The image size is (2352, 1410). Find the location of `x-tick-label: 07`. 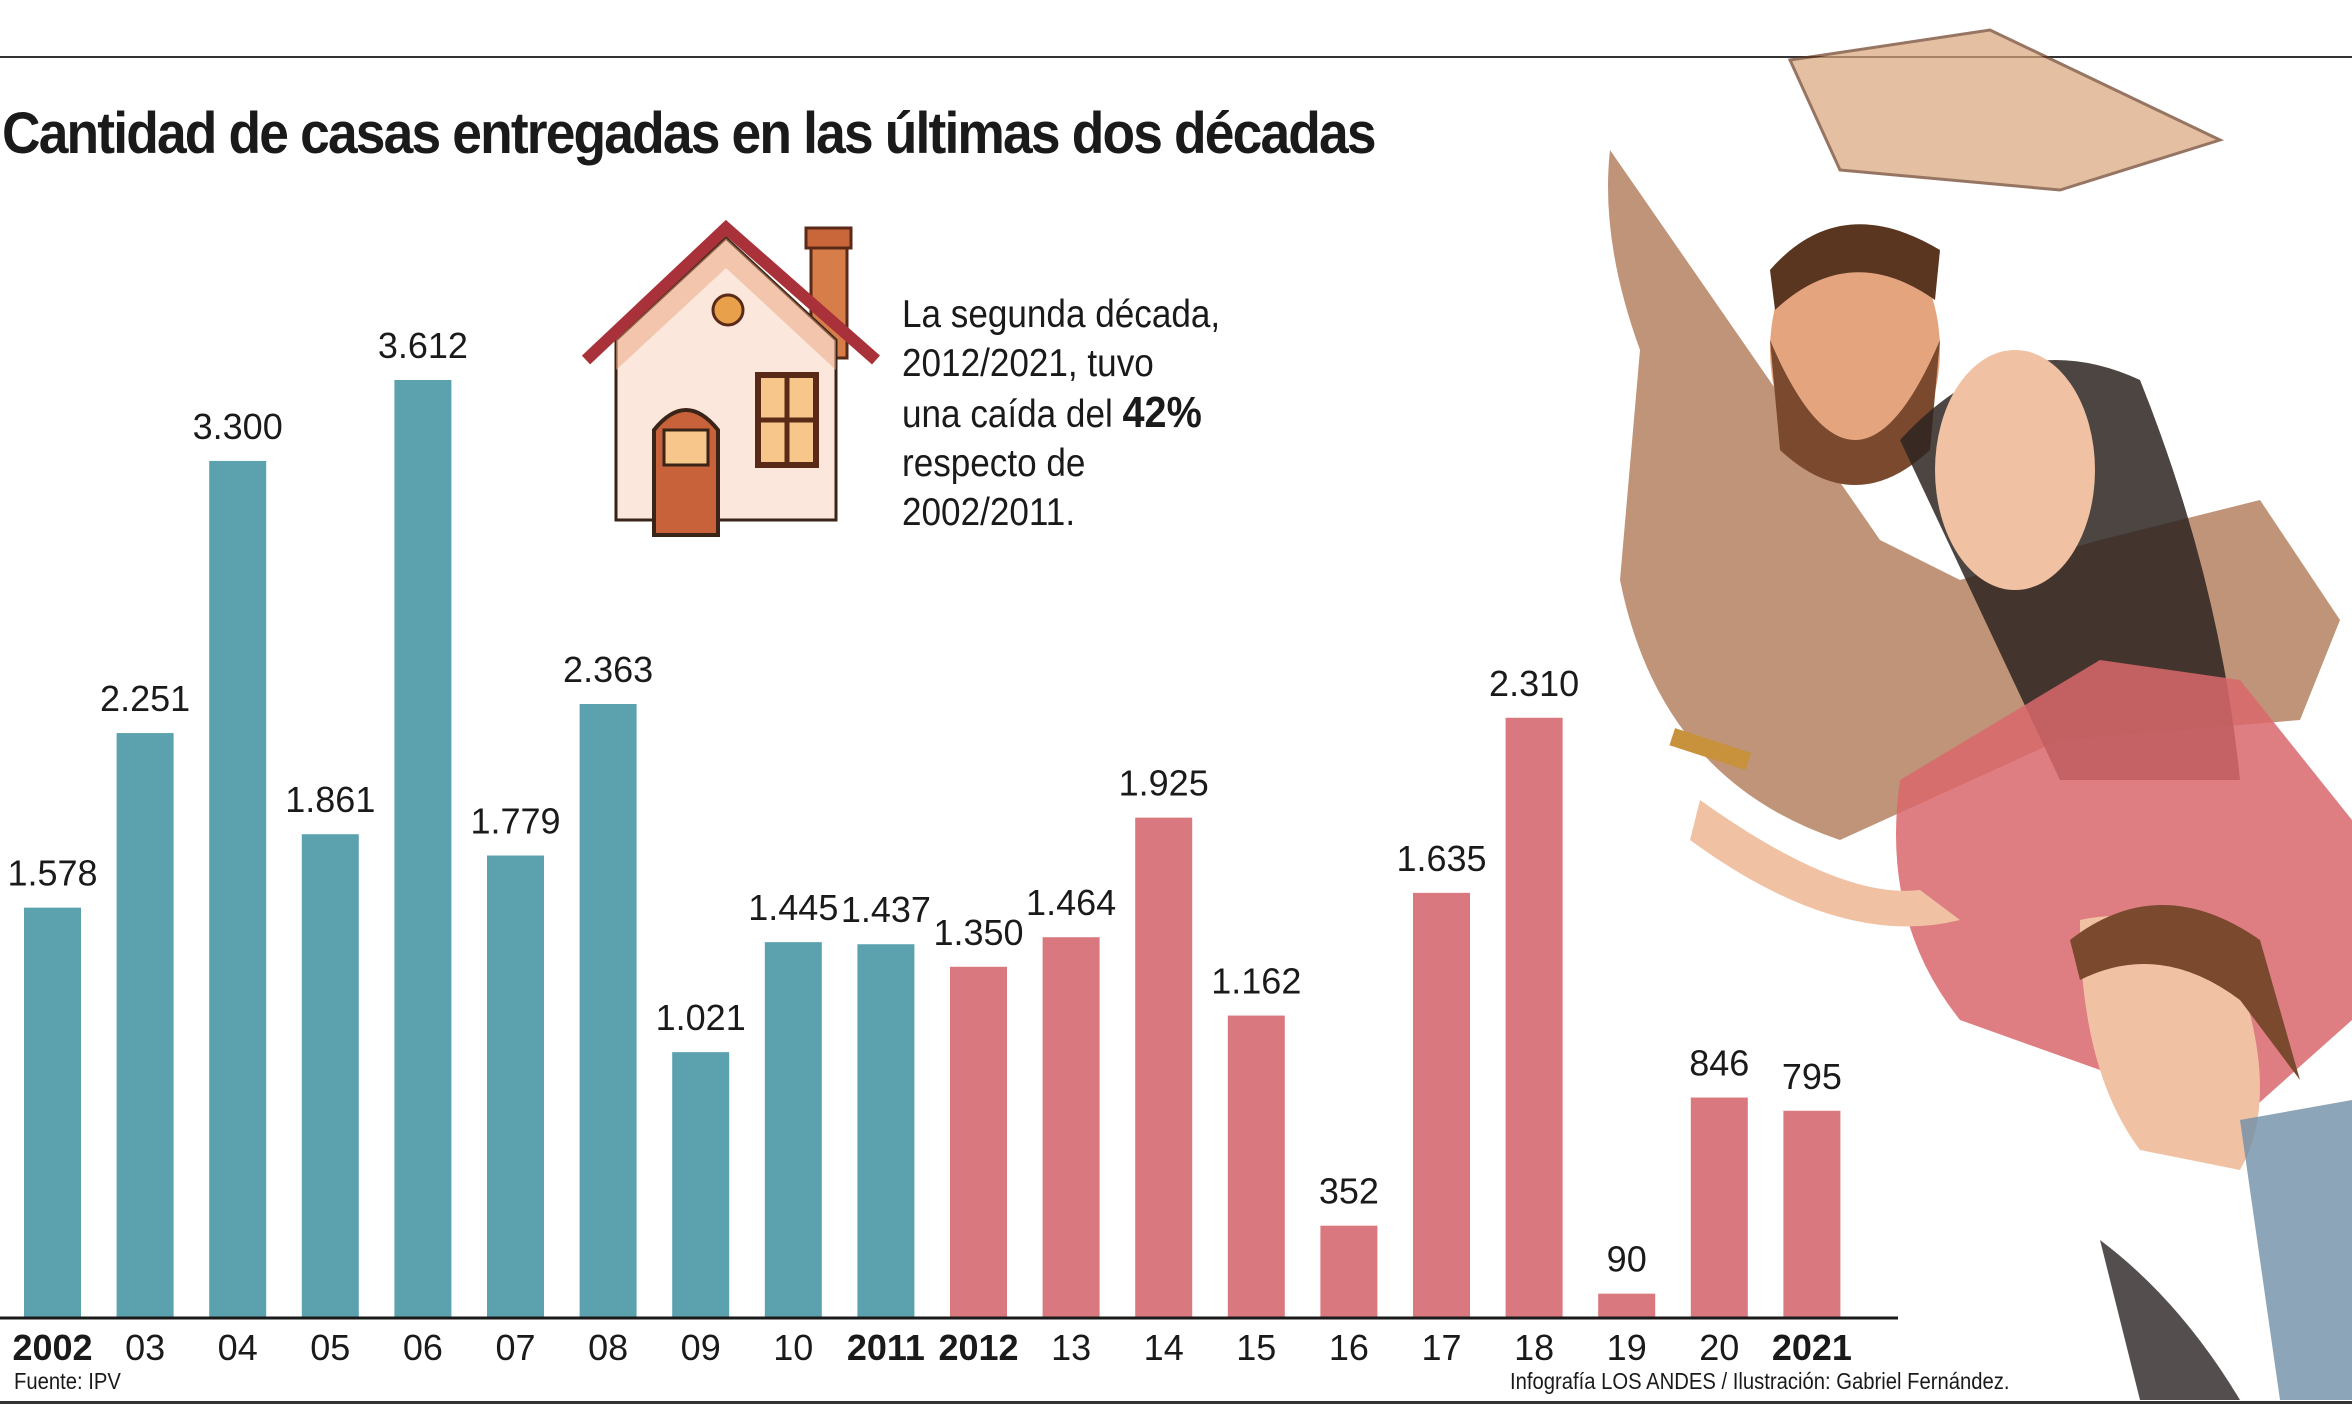

x-tick-label: 07 is located at coordinates (515, 1347).